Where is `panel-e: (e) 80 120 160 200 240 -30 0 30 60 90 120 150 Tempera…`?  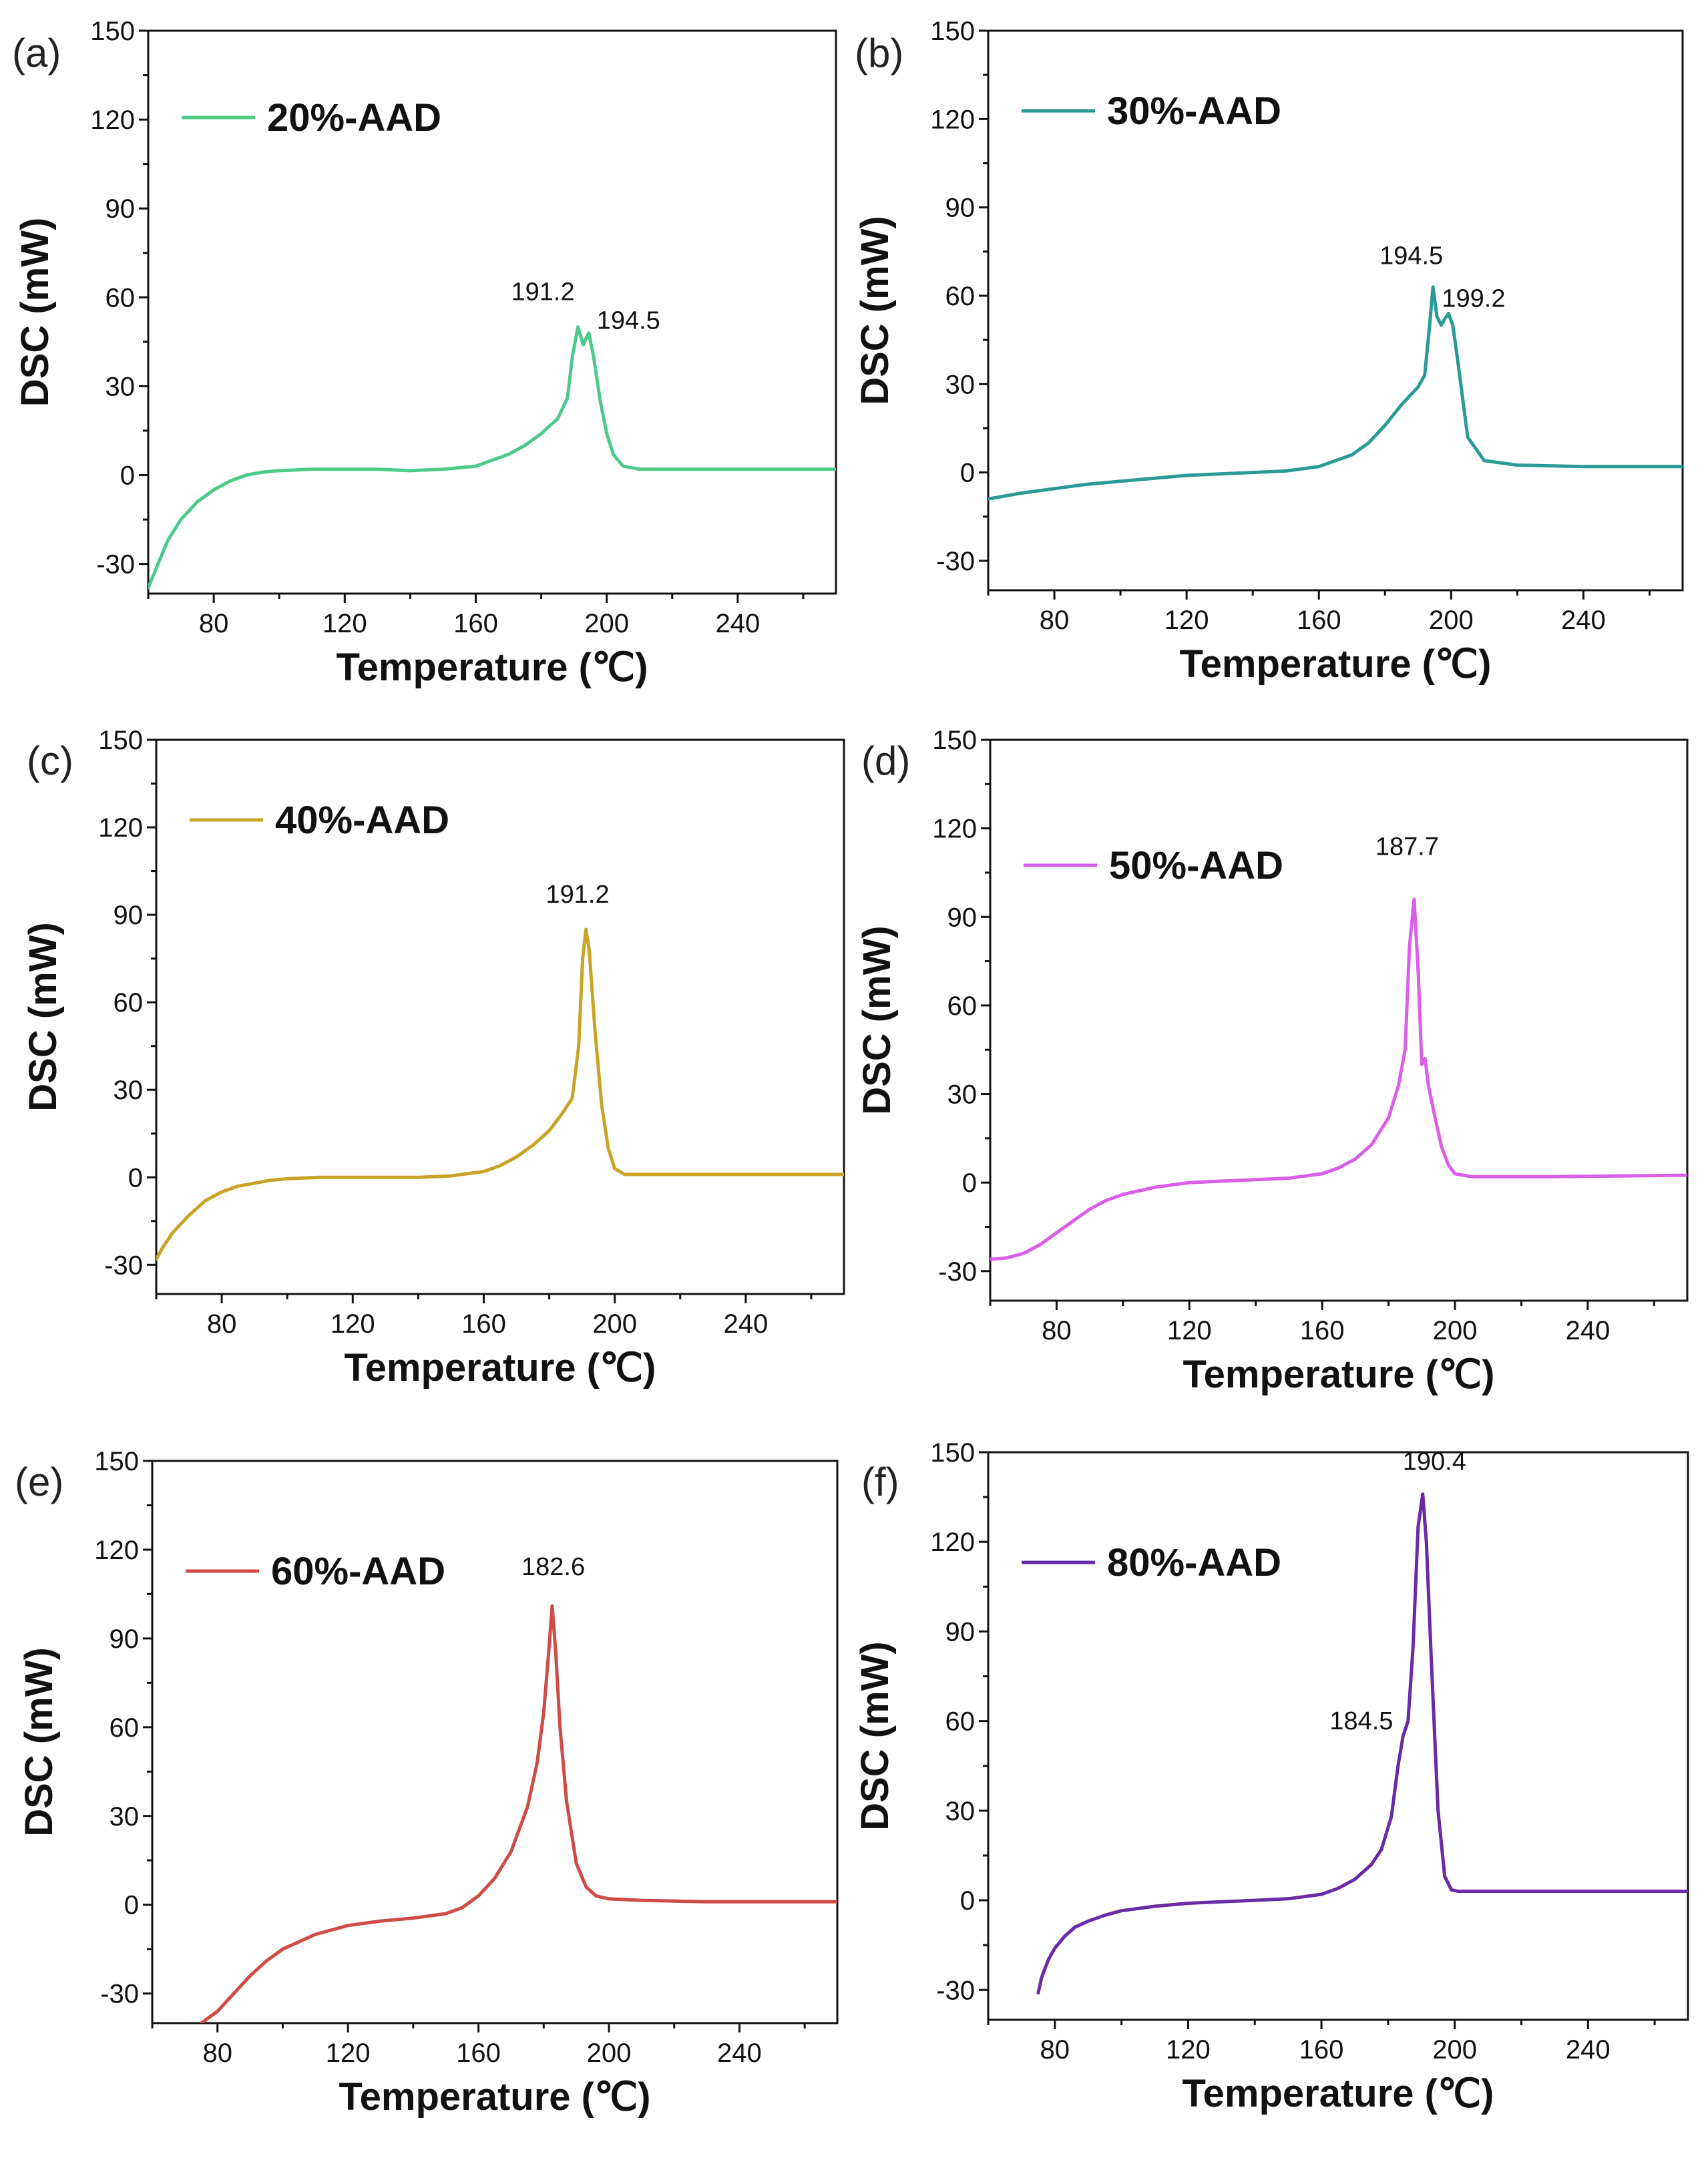 panel-e: (e) 80 120 160 200 240 -30 0 30 60 90 120 150 Tempera… is located at coordinates (427, 1783).